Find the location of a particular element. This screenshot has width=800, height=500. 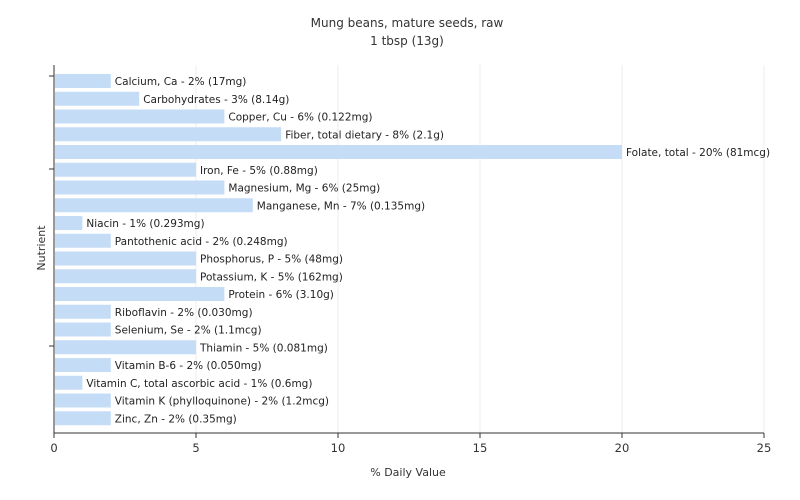

x-tick-label: 25 is located at coordinates (764, 448).